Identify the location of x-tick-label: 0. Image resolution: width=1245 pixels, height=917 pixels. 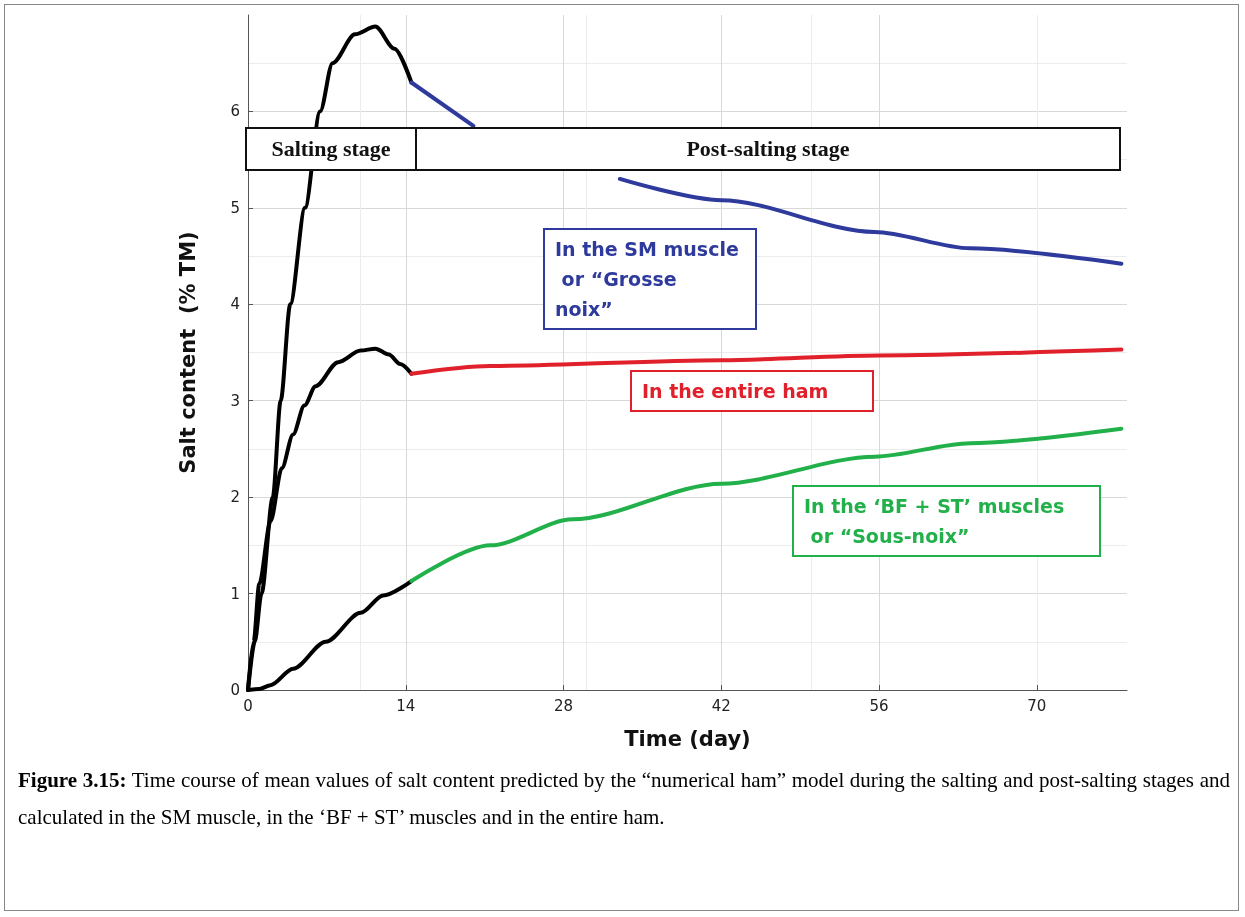
(248, 705).